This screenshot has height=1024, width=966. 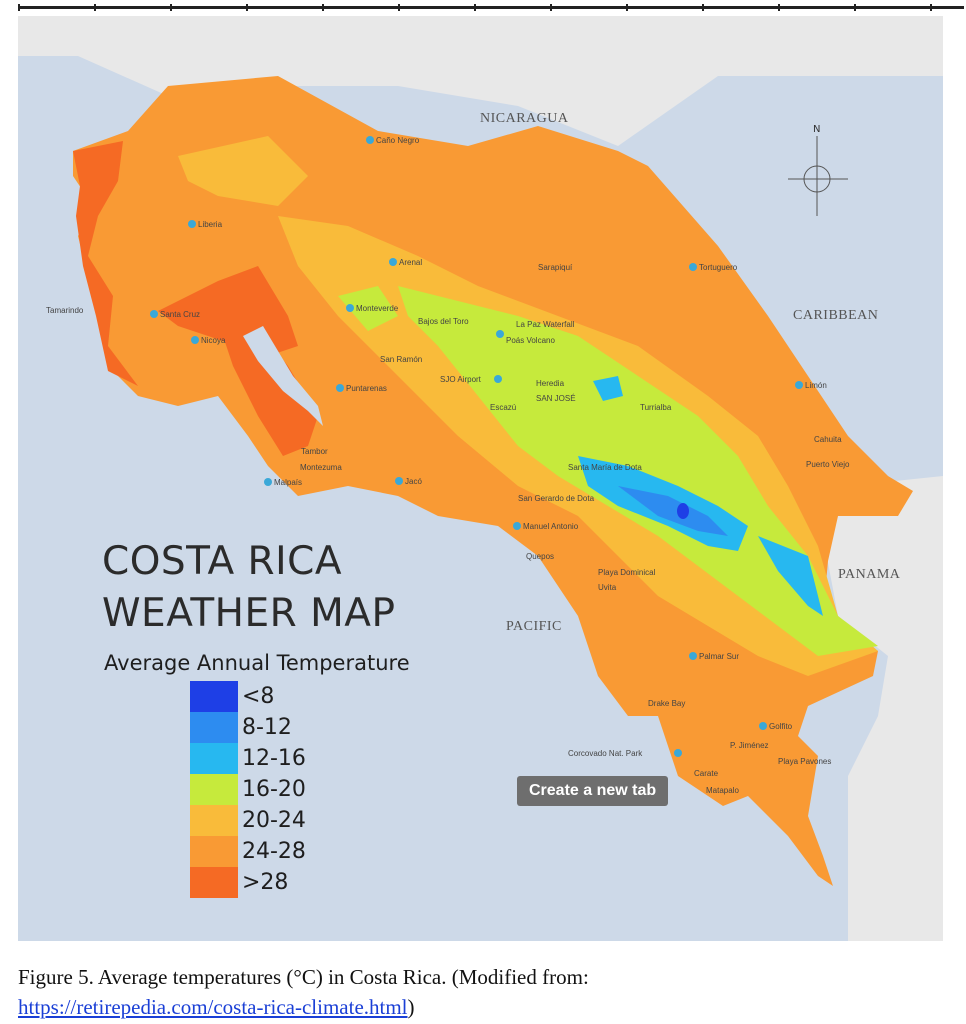 I want to click on marker-malpais, so click(x=268, y=482).